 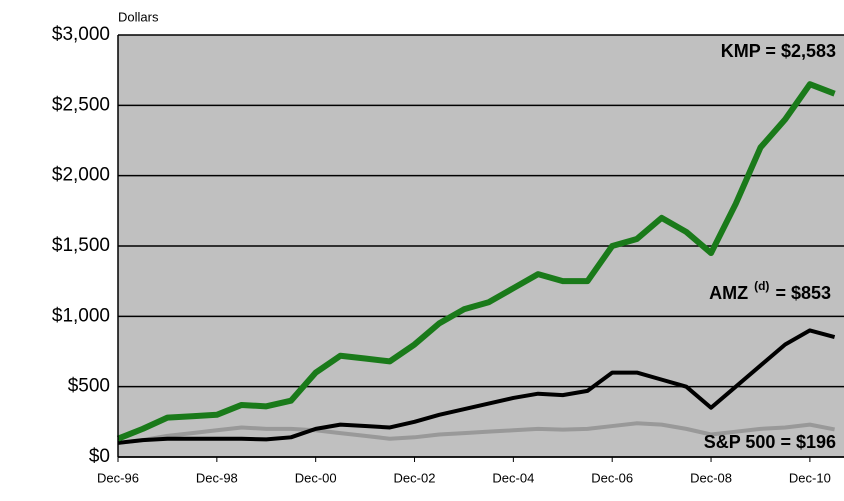 What do you see at coordinates (81, 315) in the screenshot?
I see `y-tick-label: $1,000` at bounding box center [81, 315].